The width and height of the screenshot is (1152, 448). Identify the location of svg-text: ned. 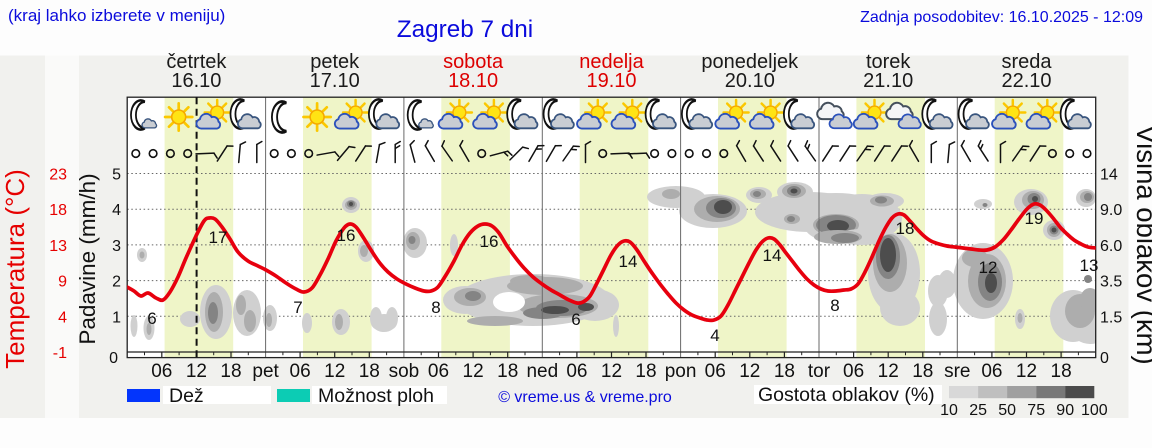
(542, 371).